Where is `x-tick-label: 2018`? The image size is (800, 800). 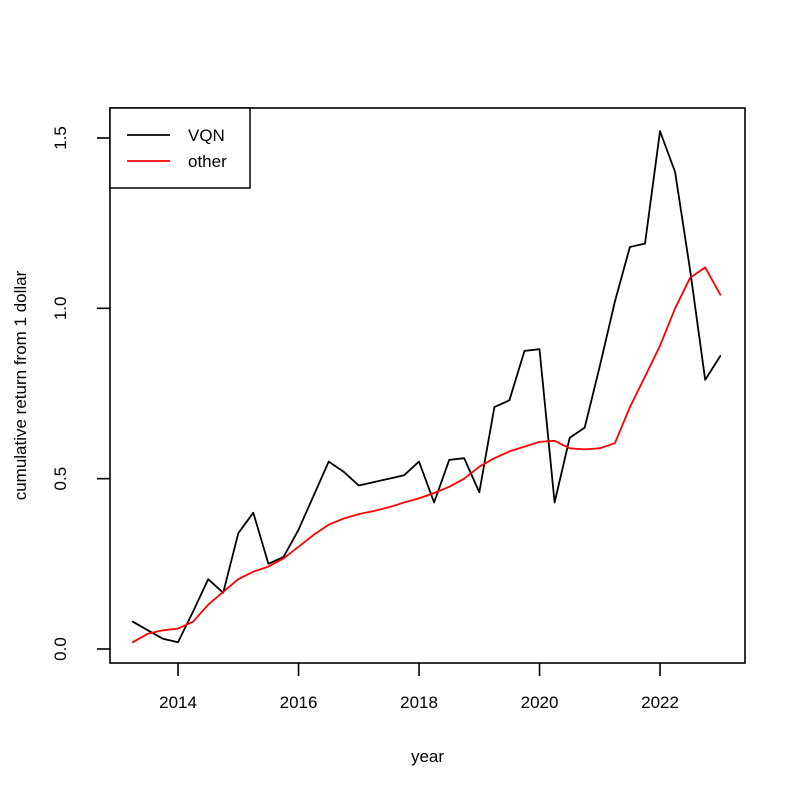
x-tick-label: 2018 is located at coordinates (419, 702).